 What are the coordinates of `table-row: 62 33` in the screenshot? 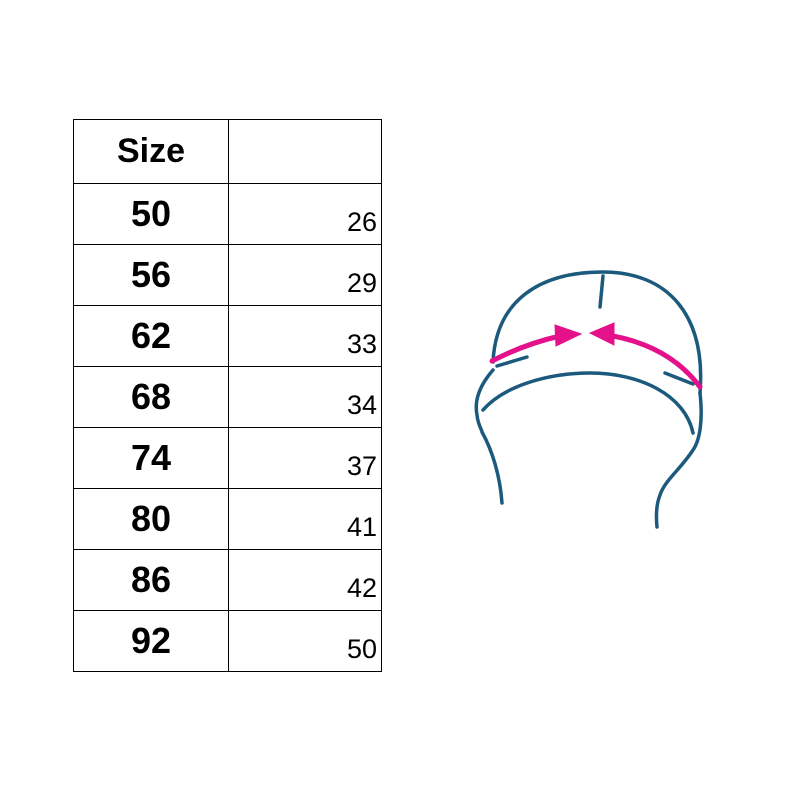 It's located at (227, 336).